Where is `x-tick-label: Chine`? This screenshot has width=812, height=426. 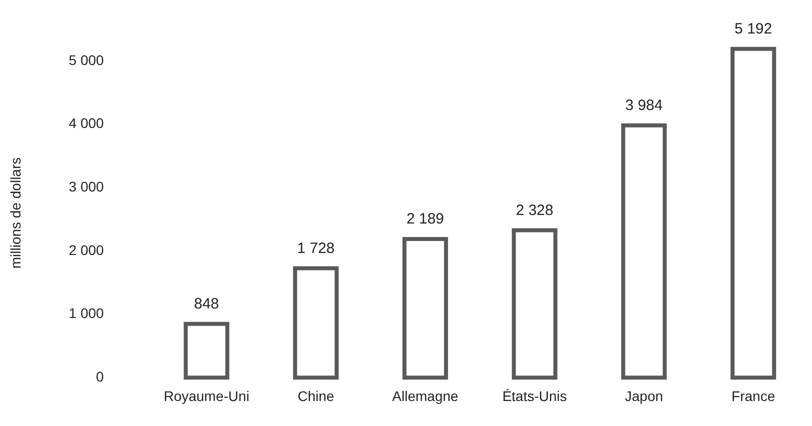 x-tick-label: Chine is located at coordinates (316, 396).